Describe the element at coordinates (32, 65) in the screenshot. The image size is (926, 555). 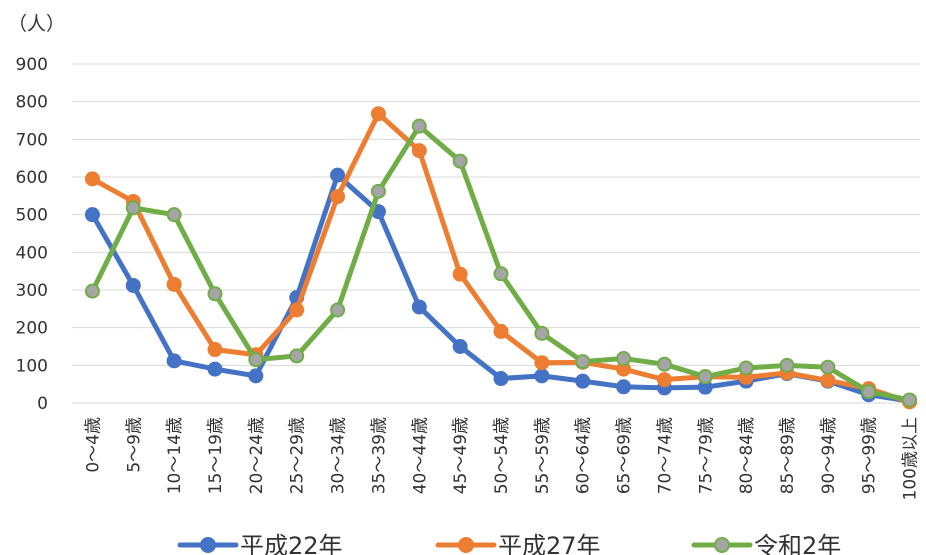
I see `y-tick-label: 900` at that location.